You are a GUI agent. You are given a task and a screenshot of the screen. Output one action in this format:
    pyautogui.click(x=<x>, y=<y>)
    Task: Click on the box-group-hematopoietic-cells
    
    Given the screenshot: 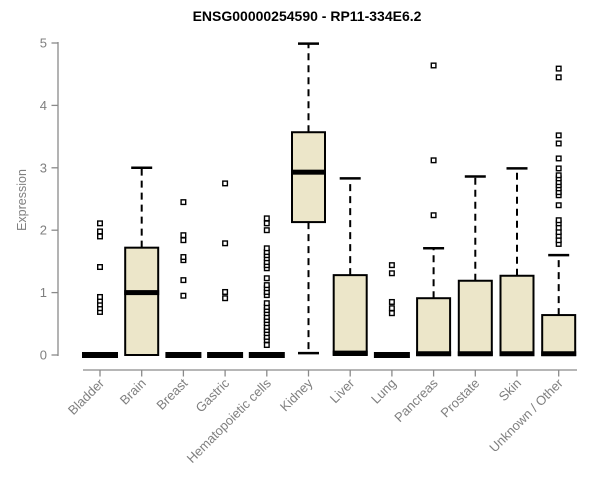 What is the action you would take?
    pyautogui.click(x=266, y=286)
    